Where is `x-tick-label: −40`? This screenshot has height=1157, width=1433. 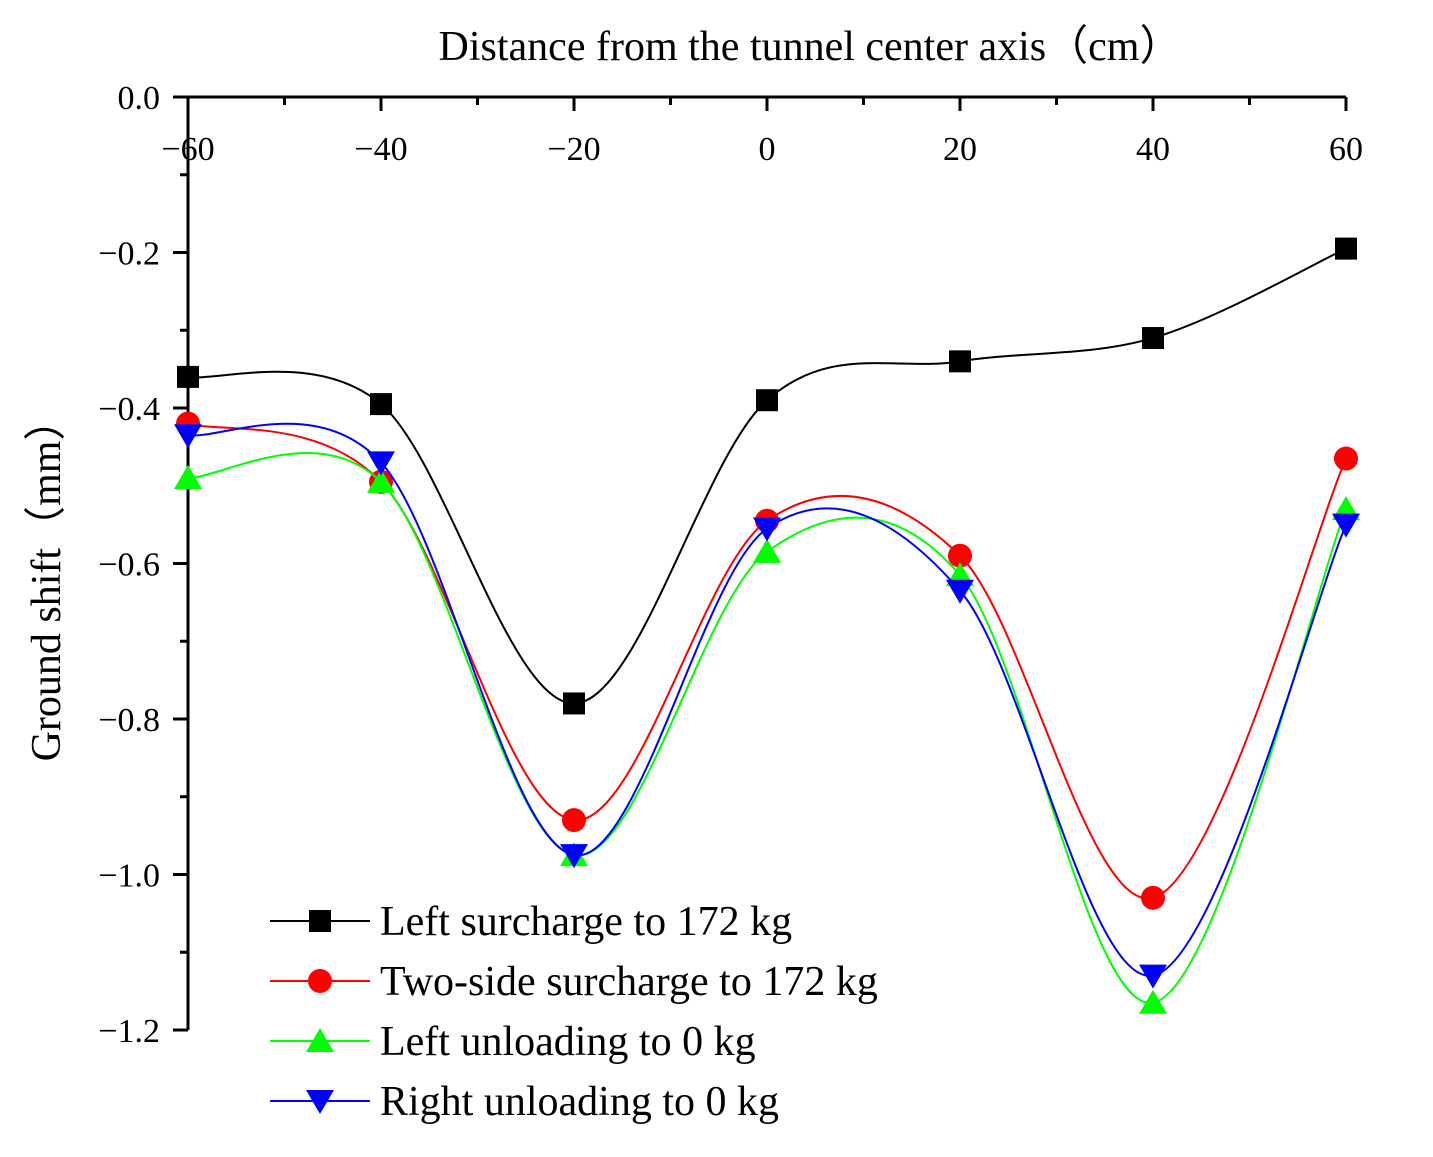
x-tick-label: −40 is located at coordinates (380, 149).